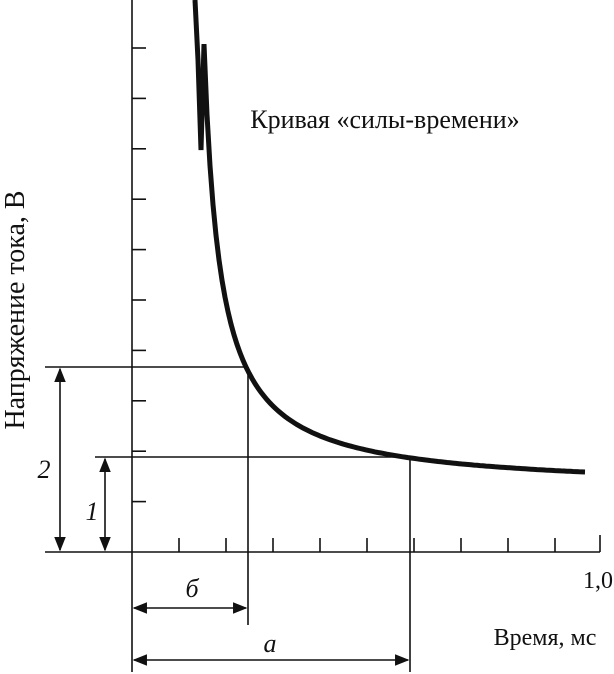  What do you see at coordinates (15, 309) in the screenshot?
I see `y-axis-label: Напряжение тока, В` at bounding box center [15, 309].